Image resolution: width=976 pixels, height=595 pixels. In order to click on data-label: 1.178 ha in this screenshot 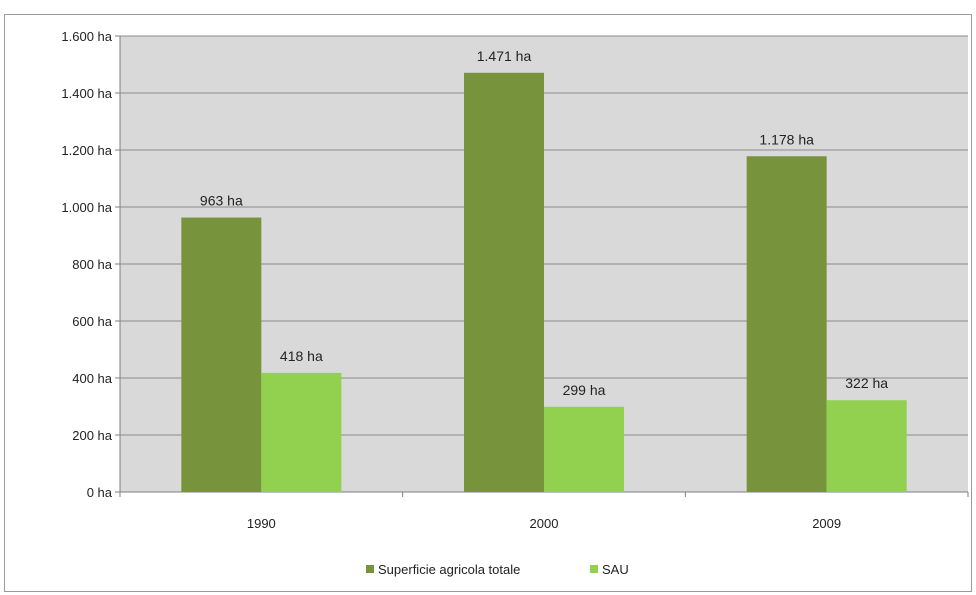, I will do `click(786, 139)`.